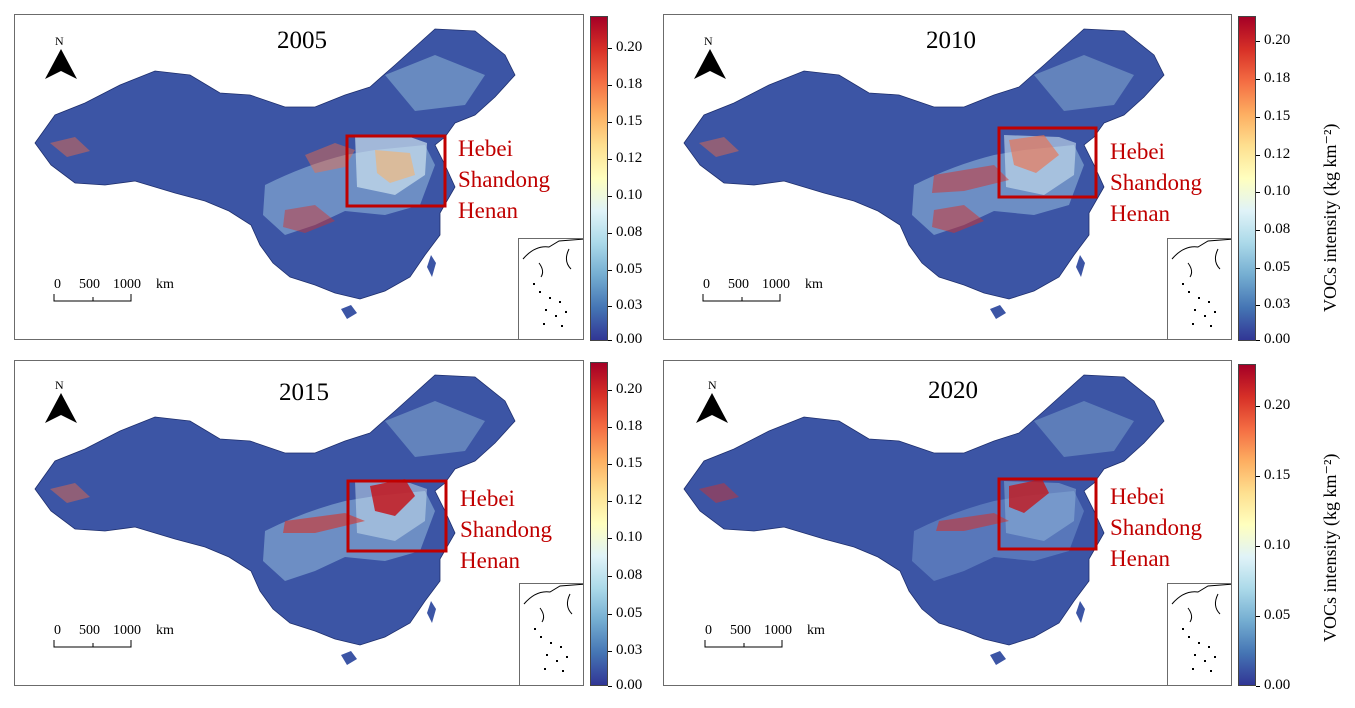 Image resolution: width=1355 pixels, height=708 pixels. What do you see at coordinates (1247, 525) in the screenshot?
I see `colorbar-2020` at bounding box center [1247, 525].